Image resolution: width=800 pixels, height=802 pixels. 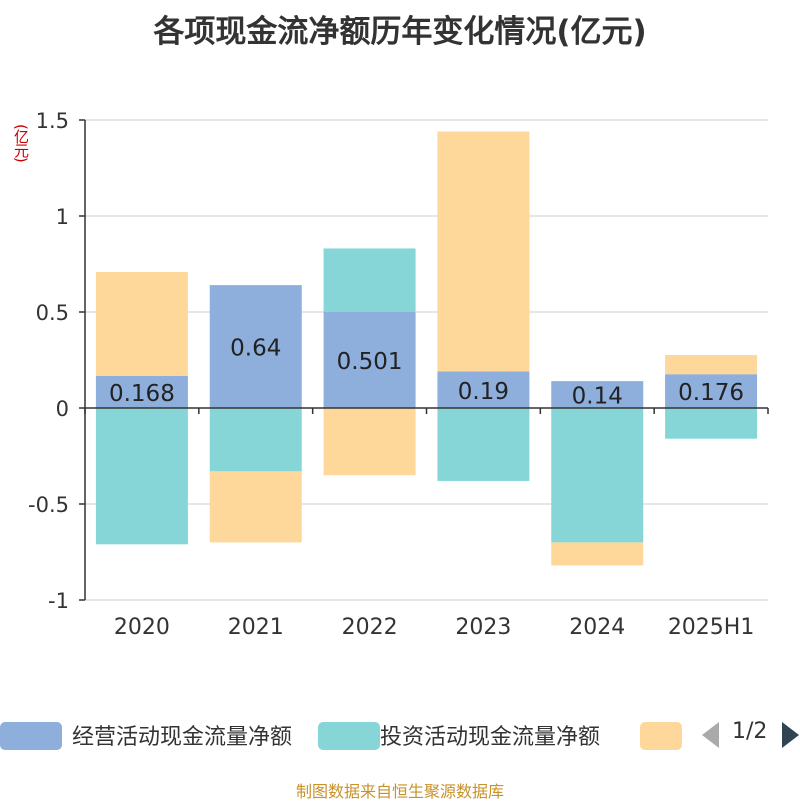 I want to click on y-tick-label: -1, so click(x=58, y=601).